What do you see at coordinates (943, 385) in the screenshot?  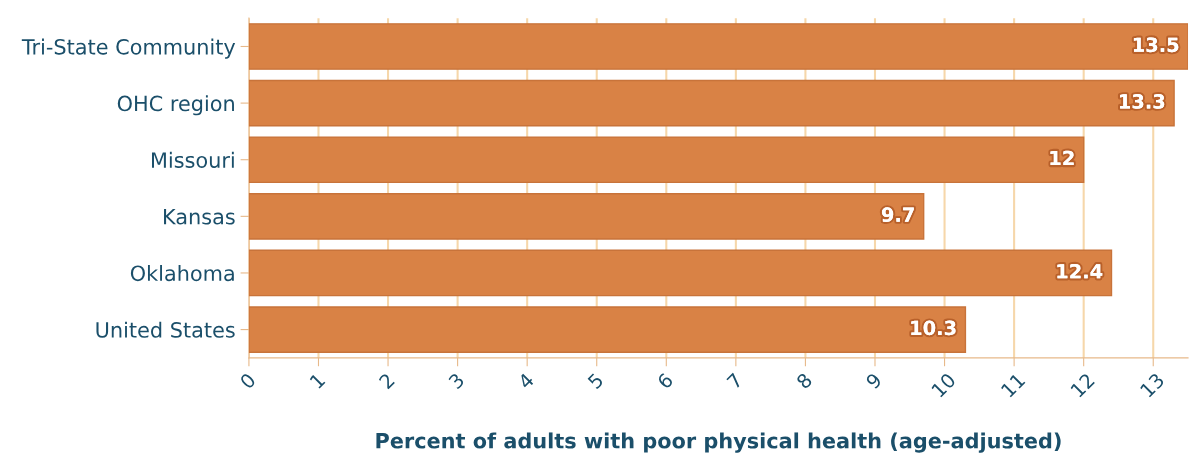 I see `x-tick-label: 10` at bounding box center [943, 385].